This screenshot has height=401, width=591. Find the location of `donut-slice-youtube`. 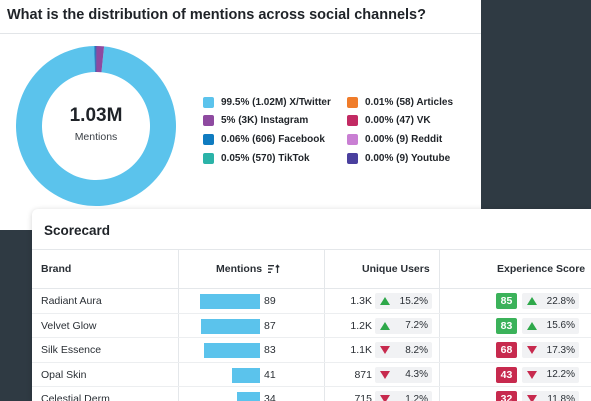

donut-slice-youtube is located at coordinates (96, 59).